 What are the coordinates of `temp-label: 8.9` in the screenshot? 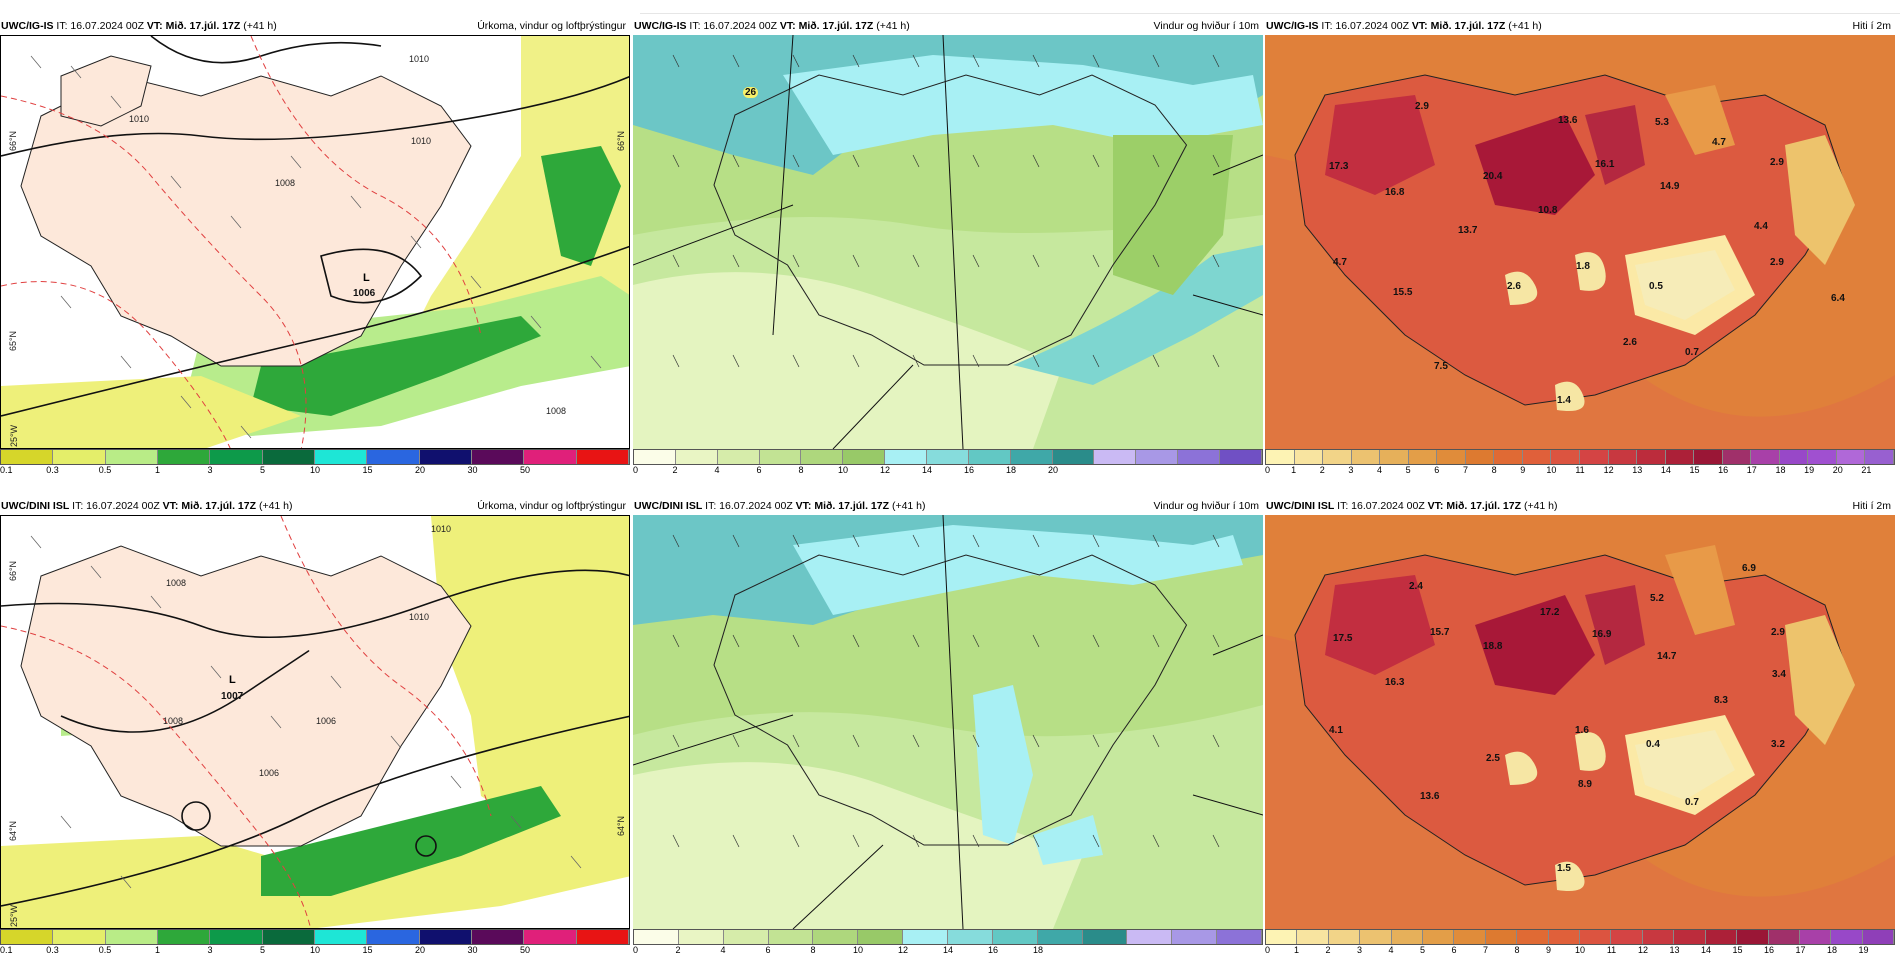 It's located at (1585, 784).